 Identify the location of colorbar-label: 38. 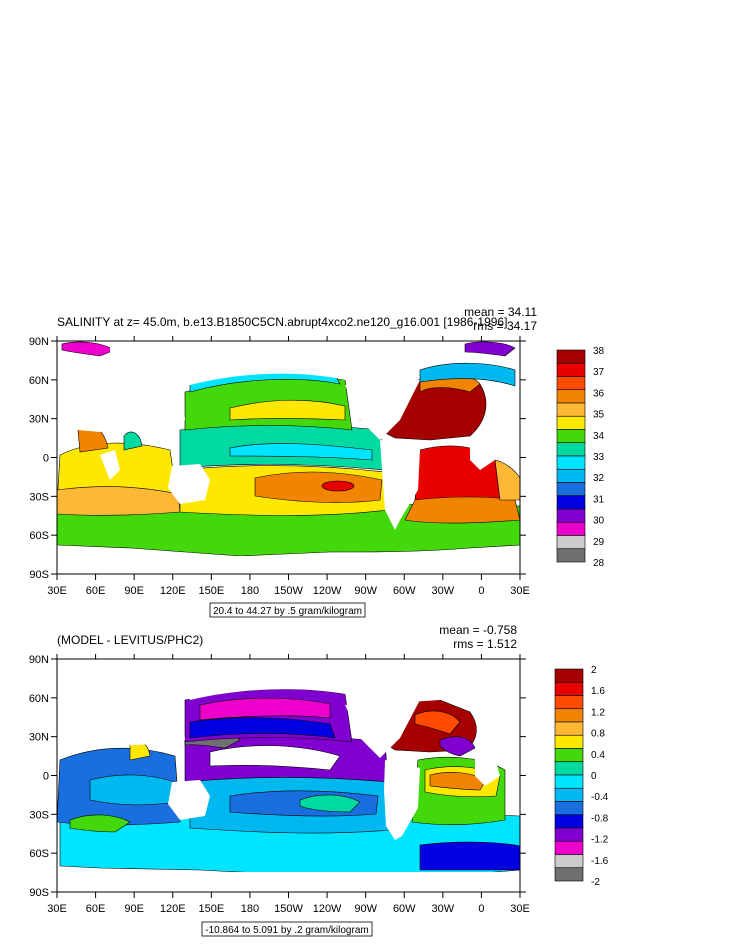
(599, 351).